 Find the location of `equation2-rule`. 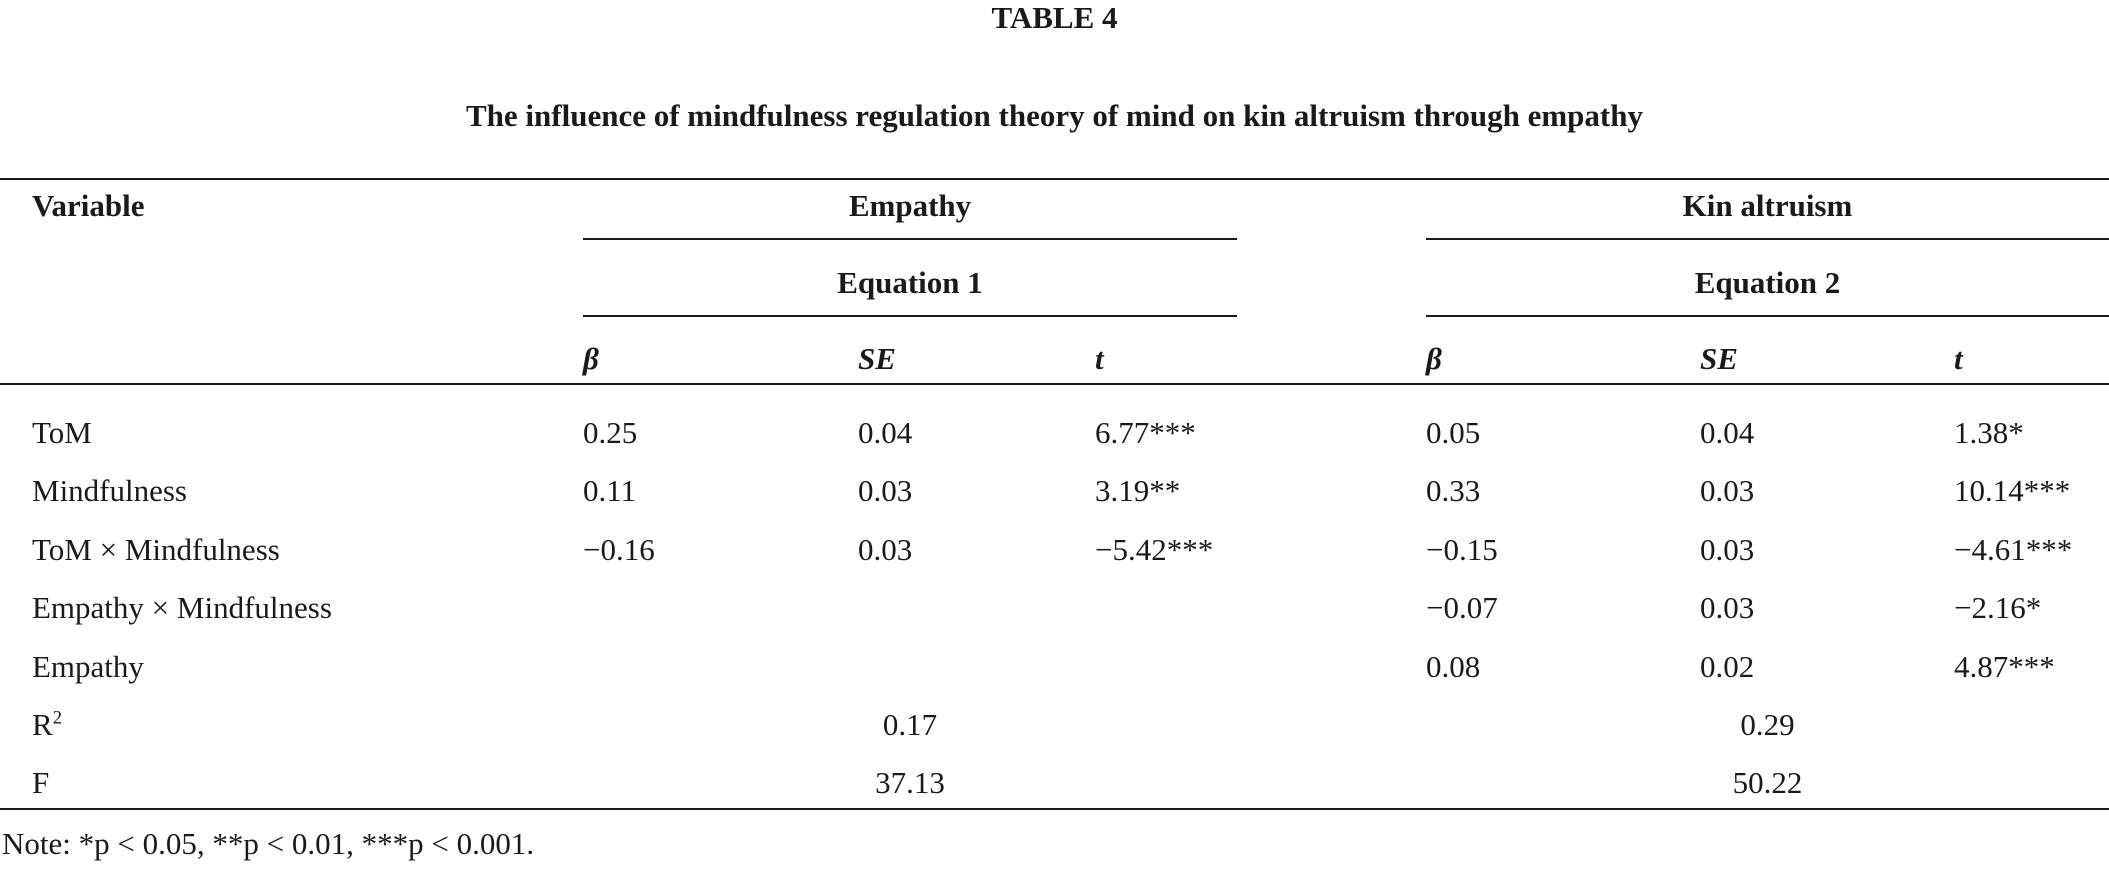

equation2-rule is located at coordinates (1767, 316).